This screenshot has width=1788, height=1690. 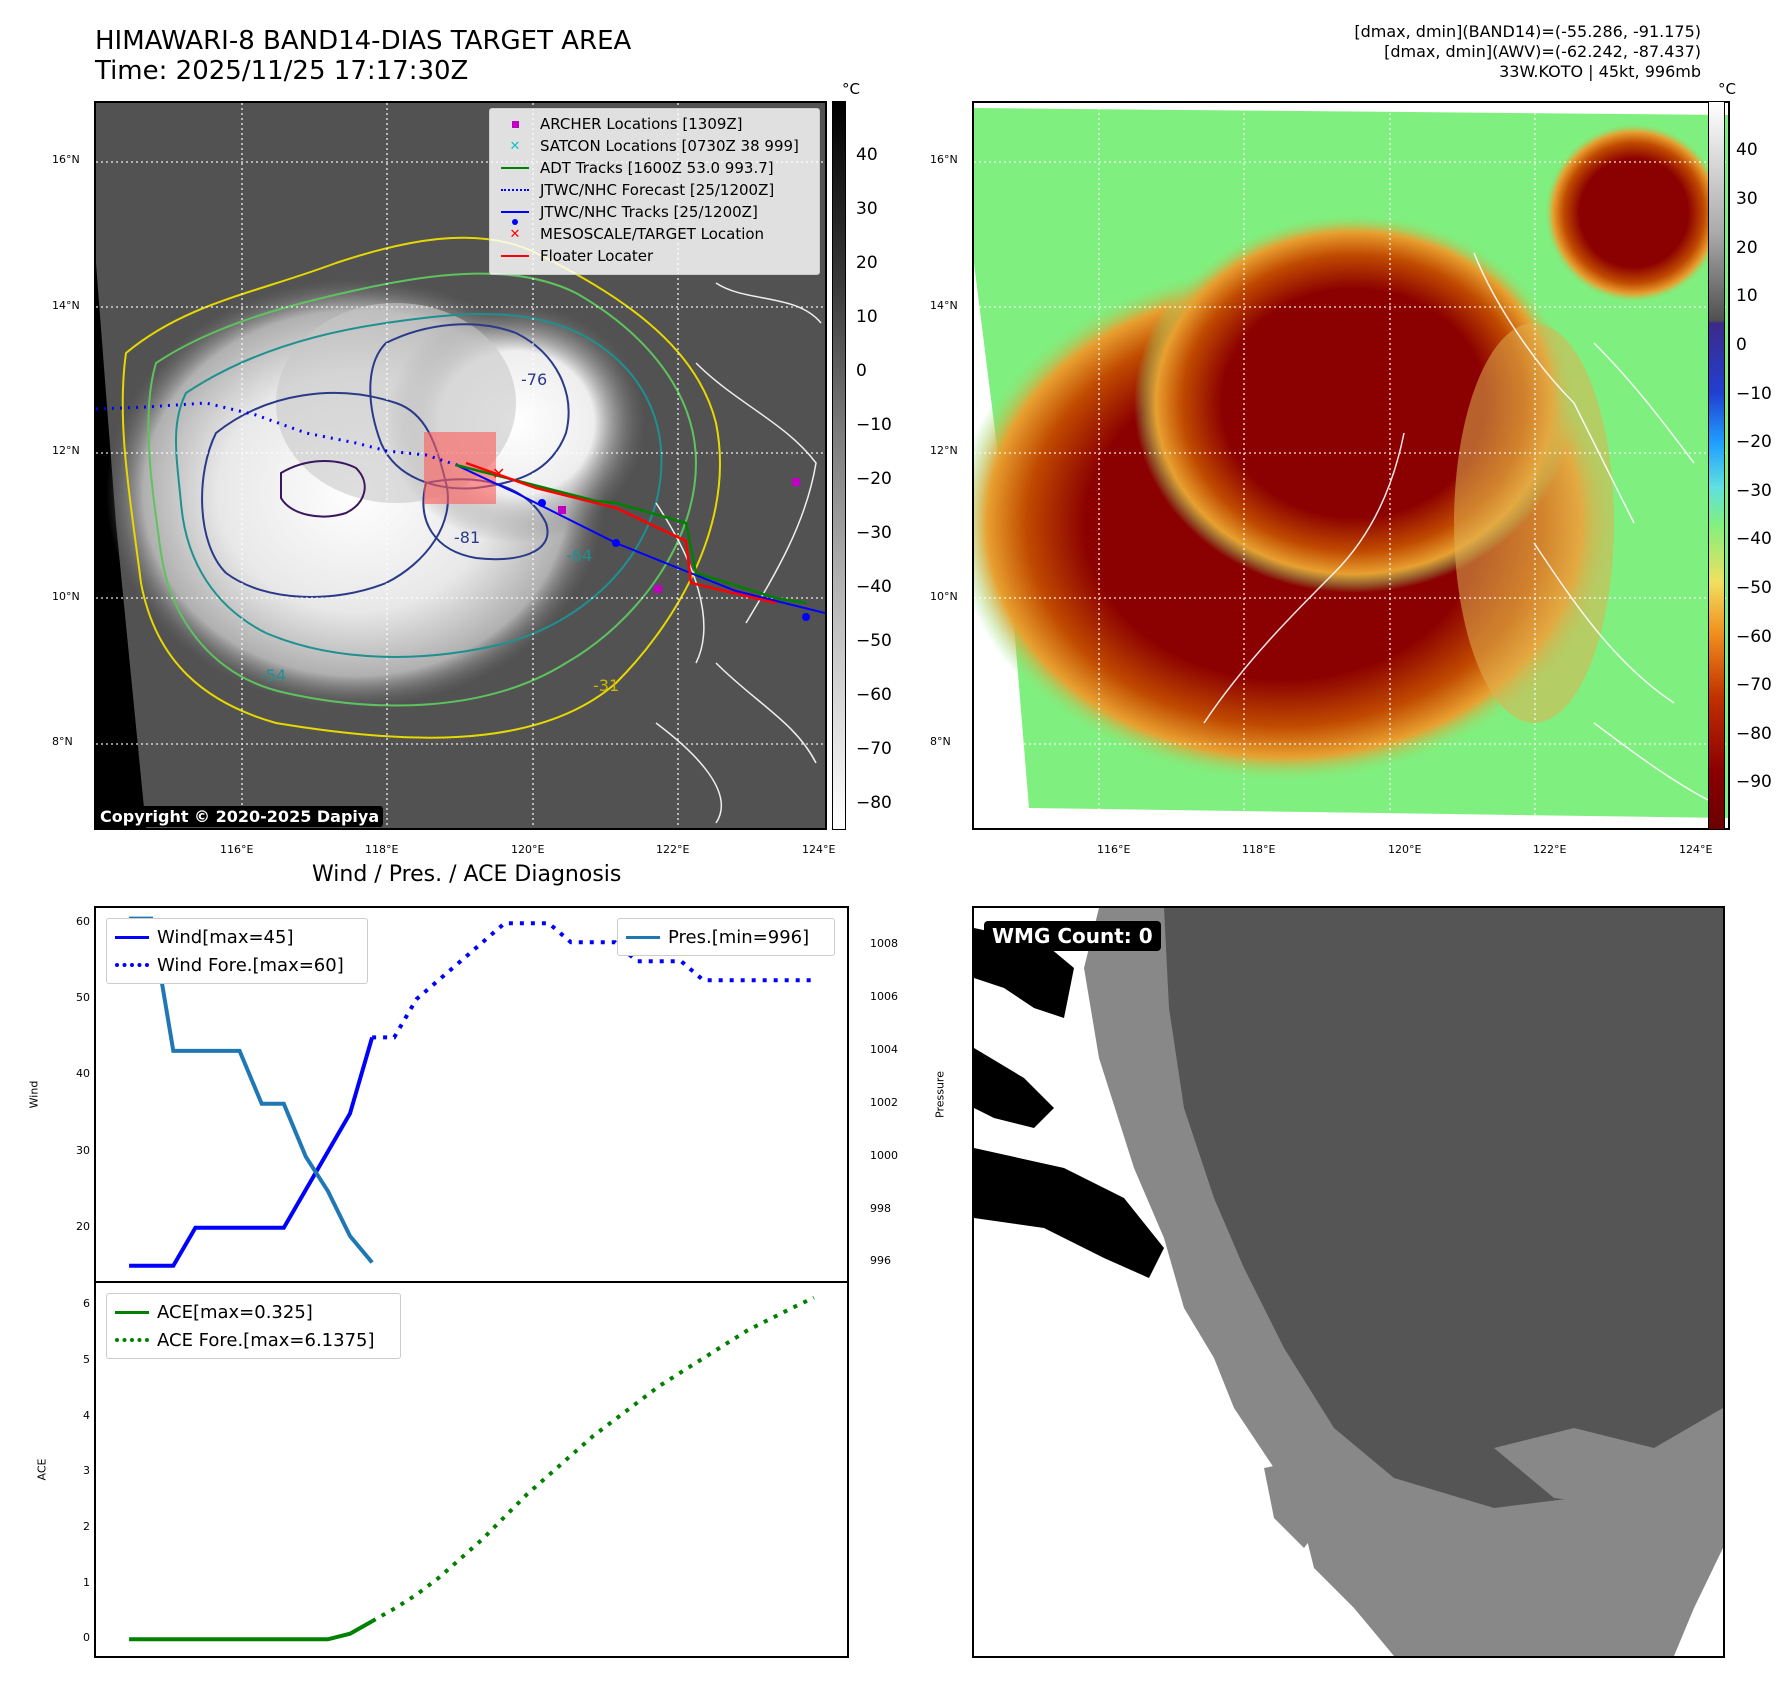 I want to click on legend-tracks: JTWC/NHC Tracks [25/1200Z], so click(x=654, y=213).